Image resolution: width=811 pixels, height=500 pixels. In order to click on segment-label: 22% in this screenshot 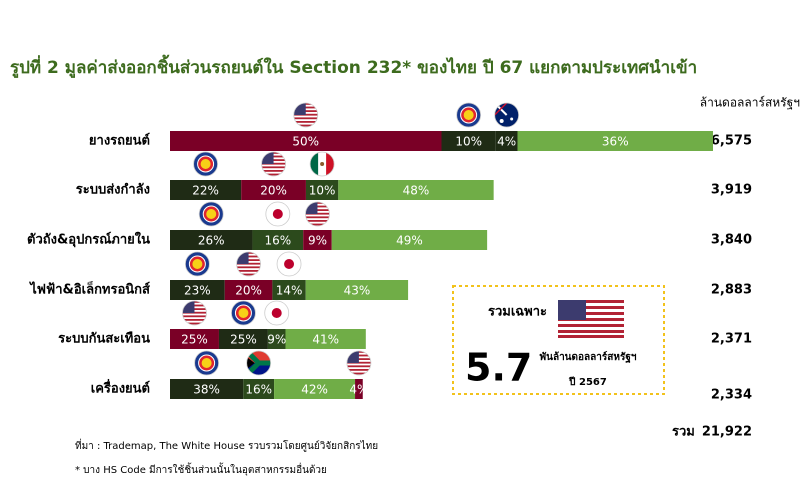, I will do `click(205, 191)`.